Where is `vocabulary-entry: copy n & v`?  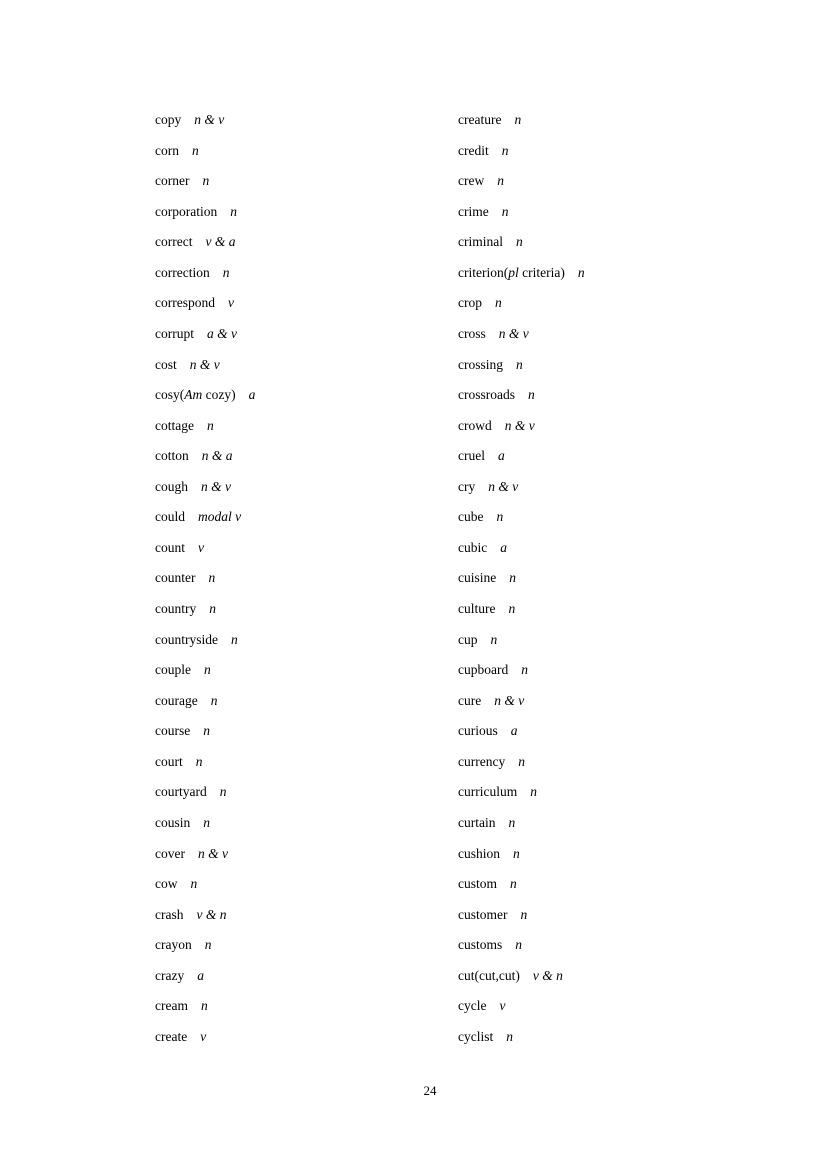
vocabulary-entry: copy n & v is located at coordinates (205, 127).